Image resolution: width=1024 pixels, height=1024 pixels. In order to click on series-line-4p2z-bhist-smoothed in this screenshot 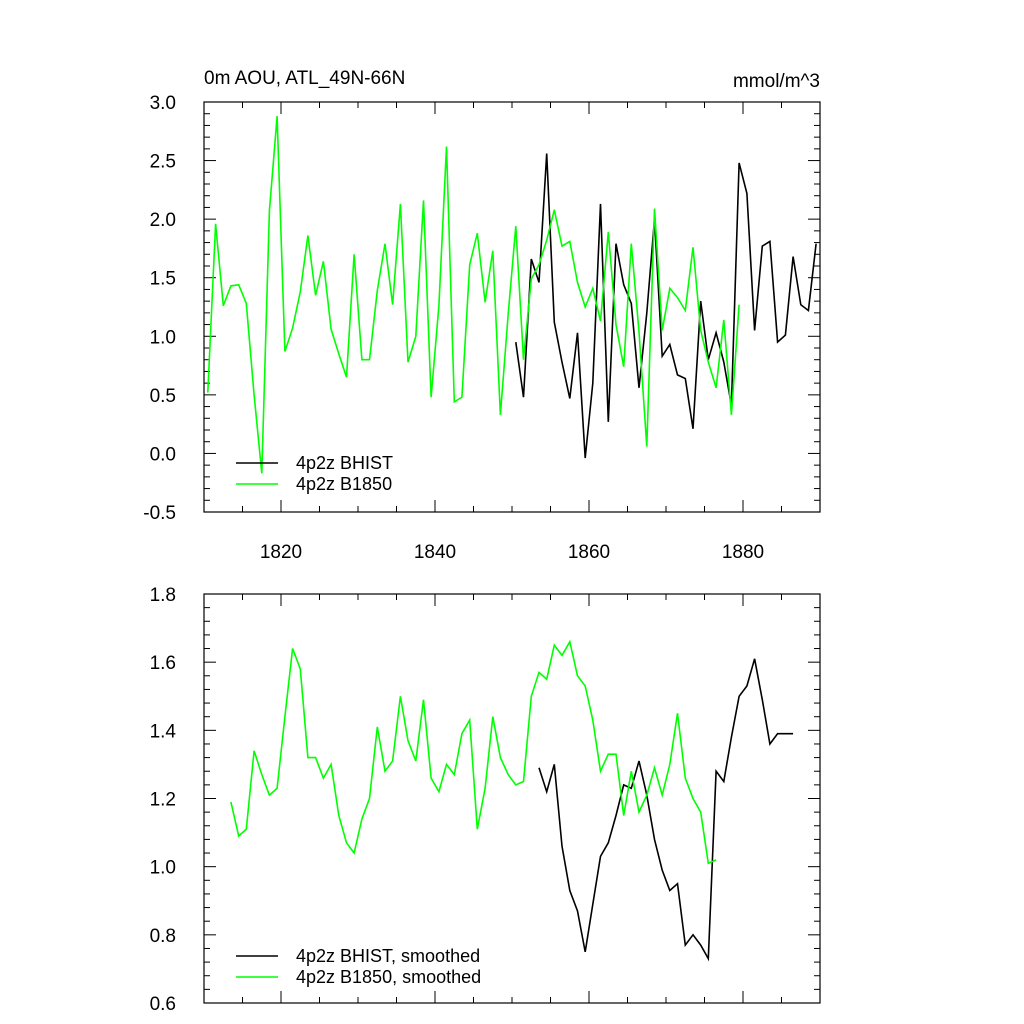, I will do `click(666, 810)`.